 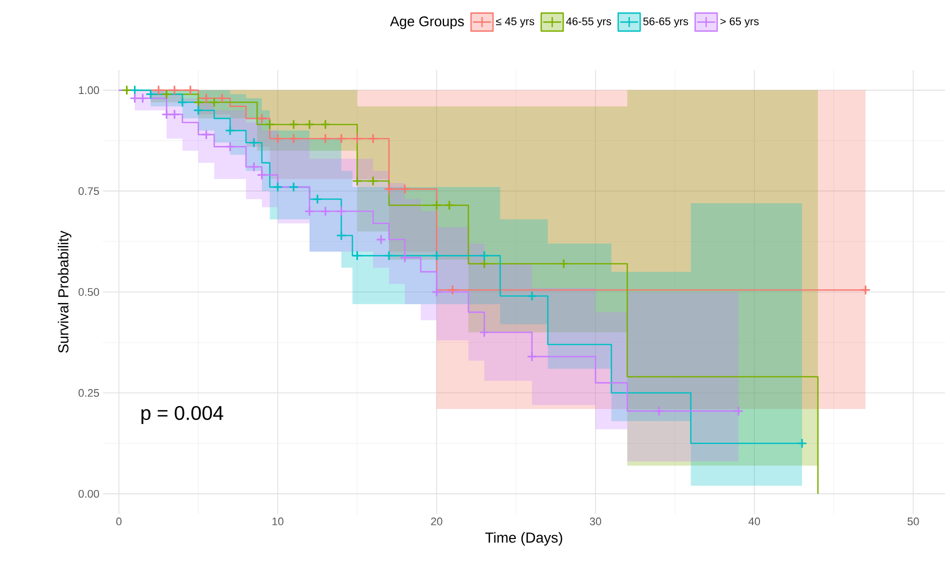 I want to click on x-tick-label: 10, so click(x=278, y=522).